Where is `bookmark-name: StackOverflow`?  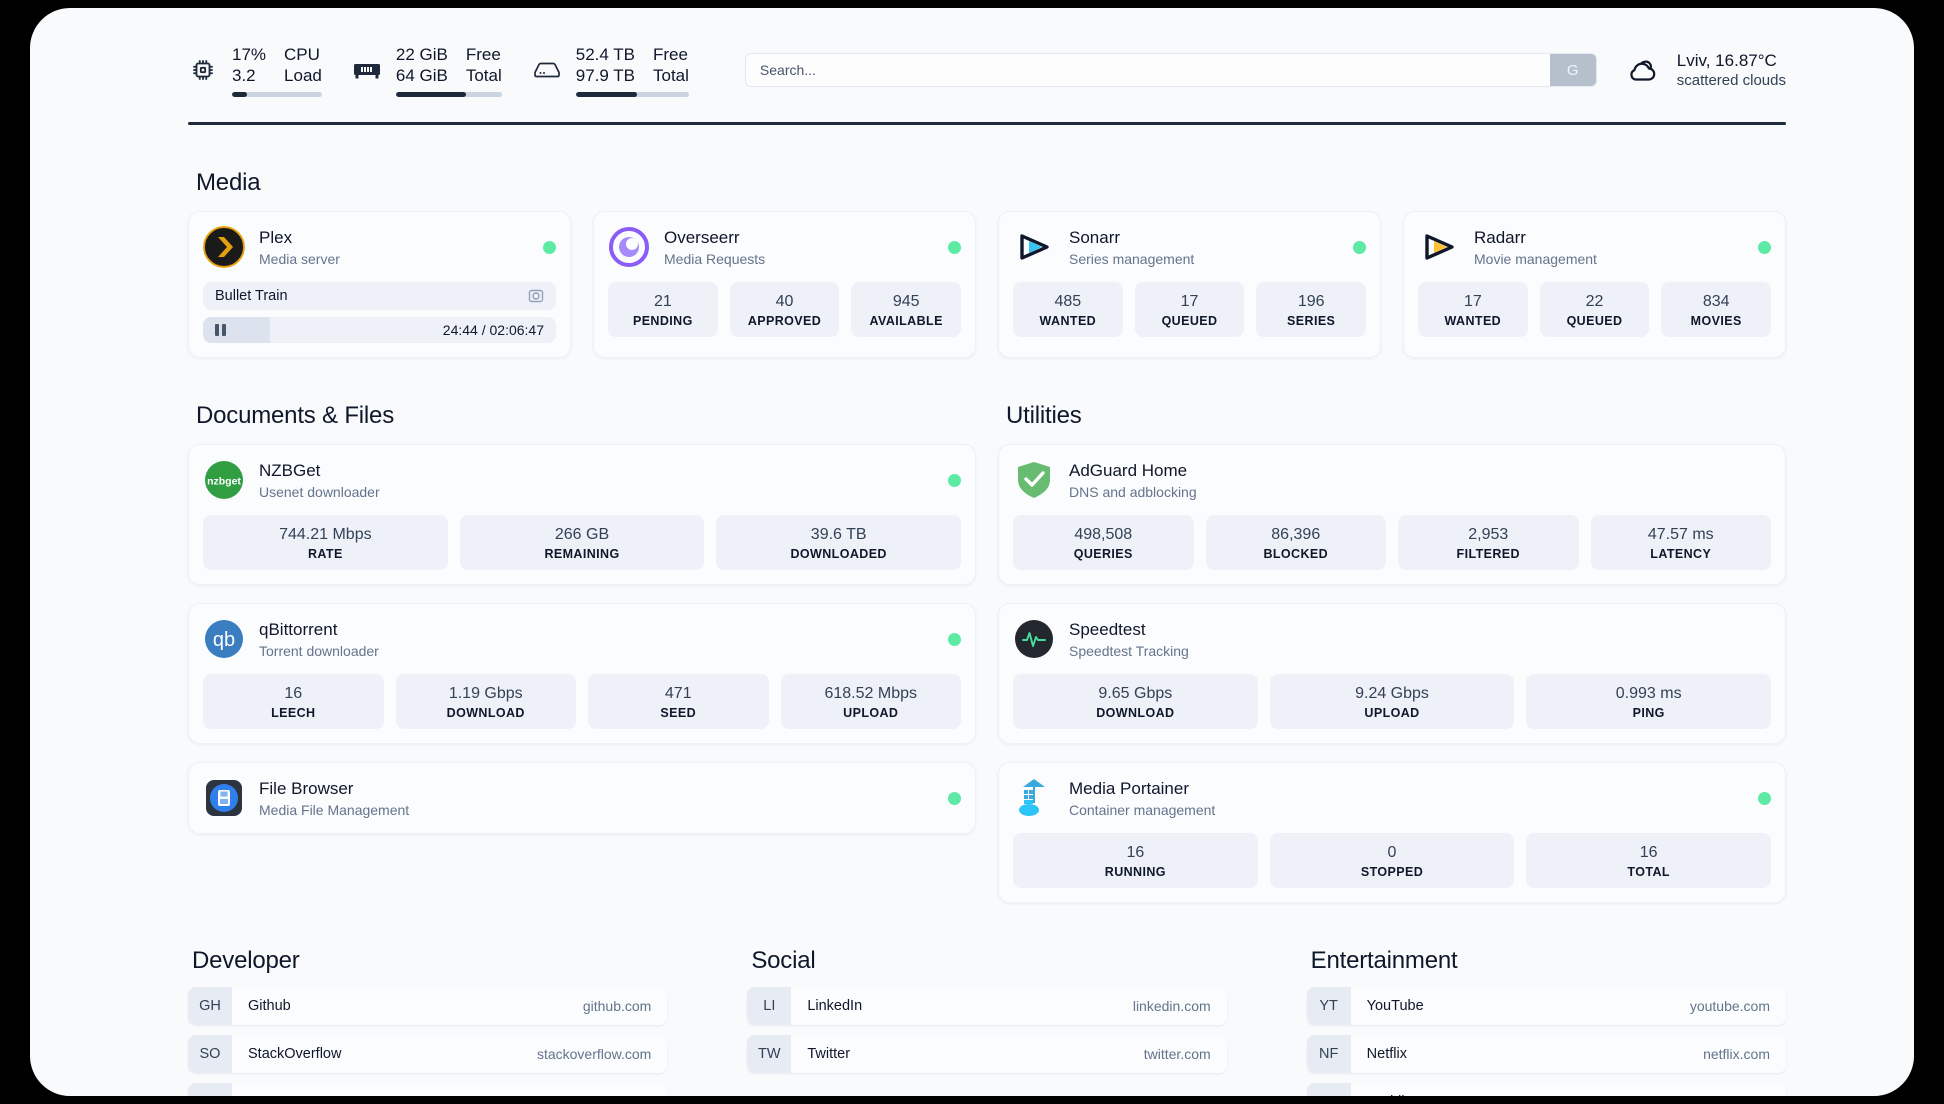 bookmark-name: StackOverflow is located at coordinates (295, 1054).